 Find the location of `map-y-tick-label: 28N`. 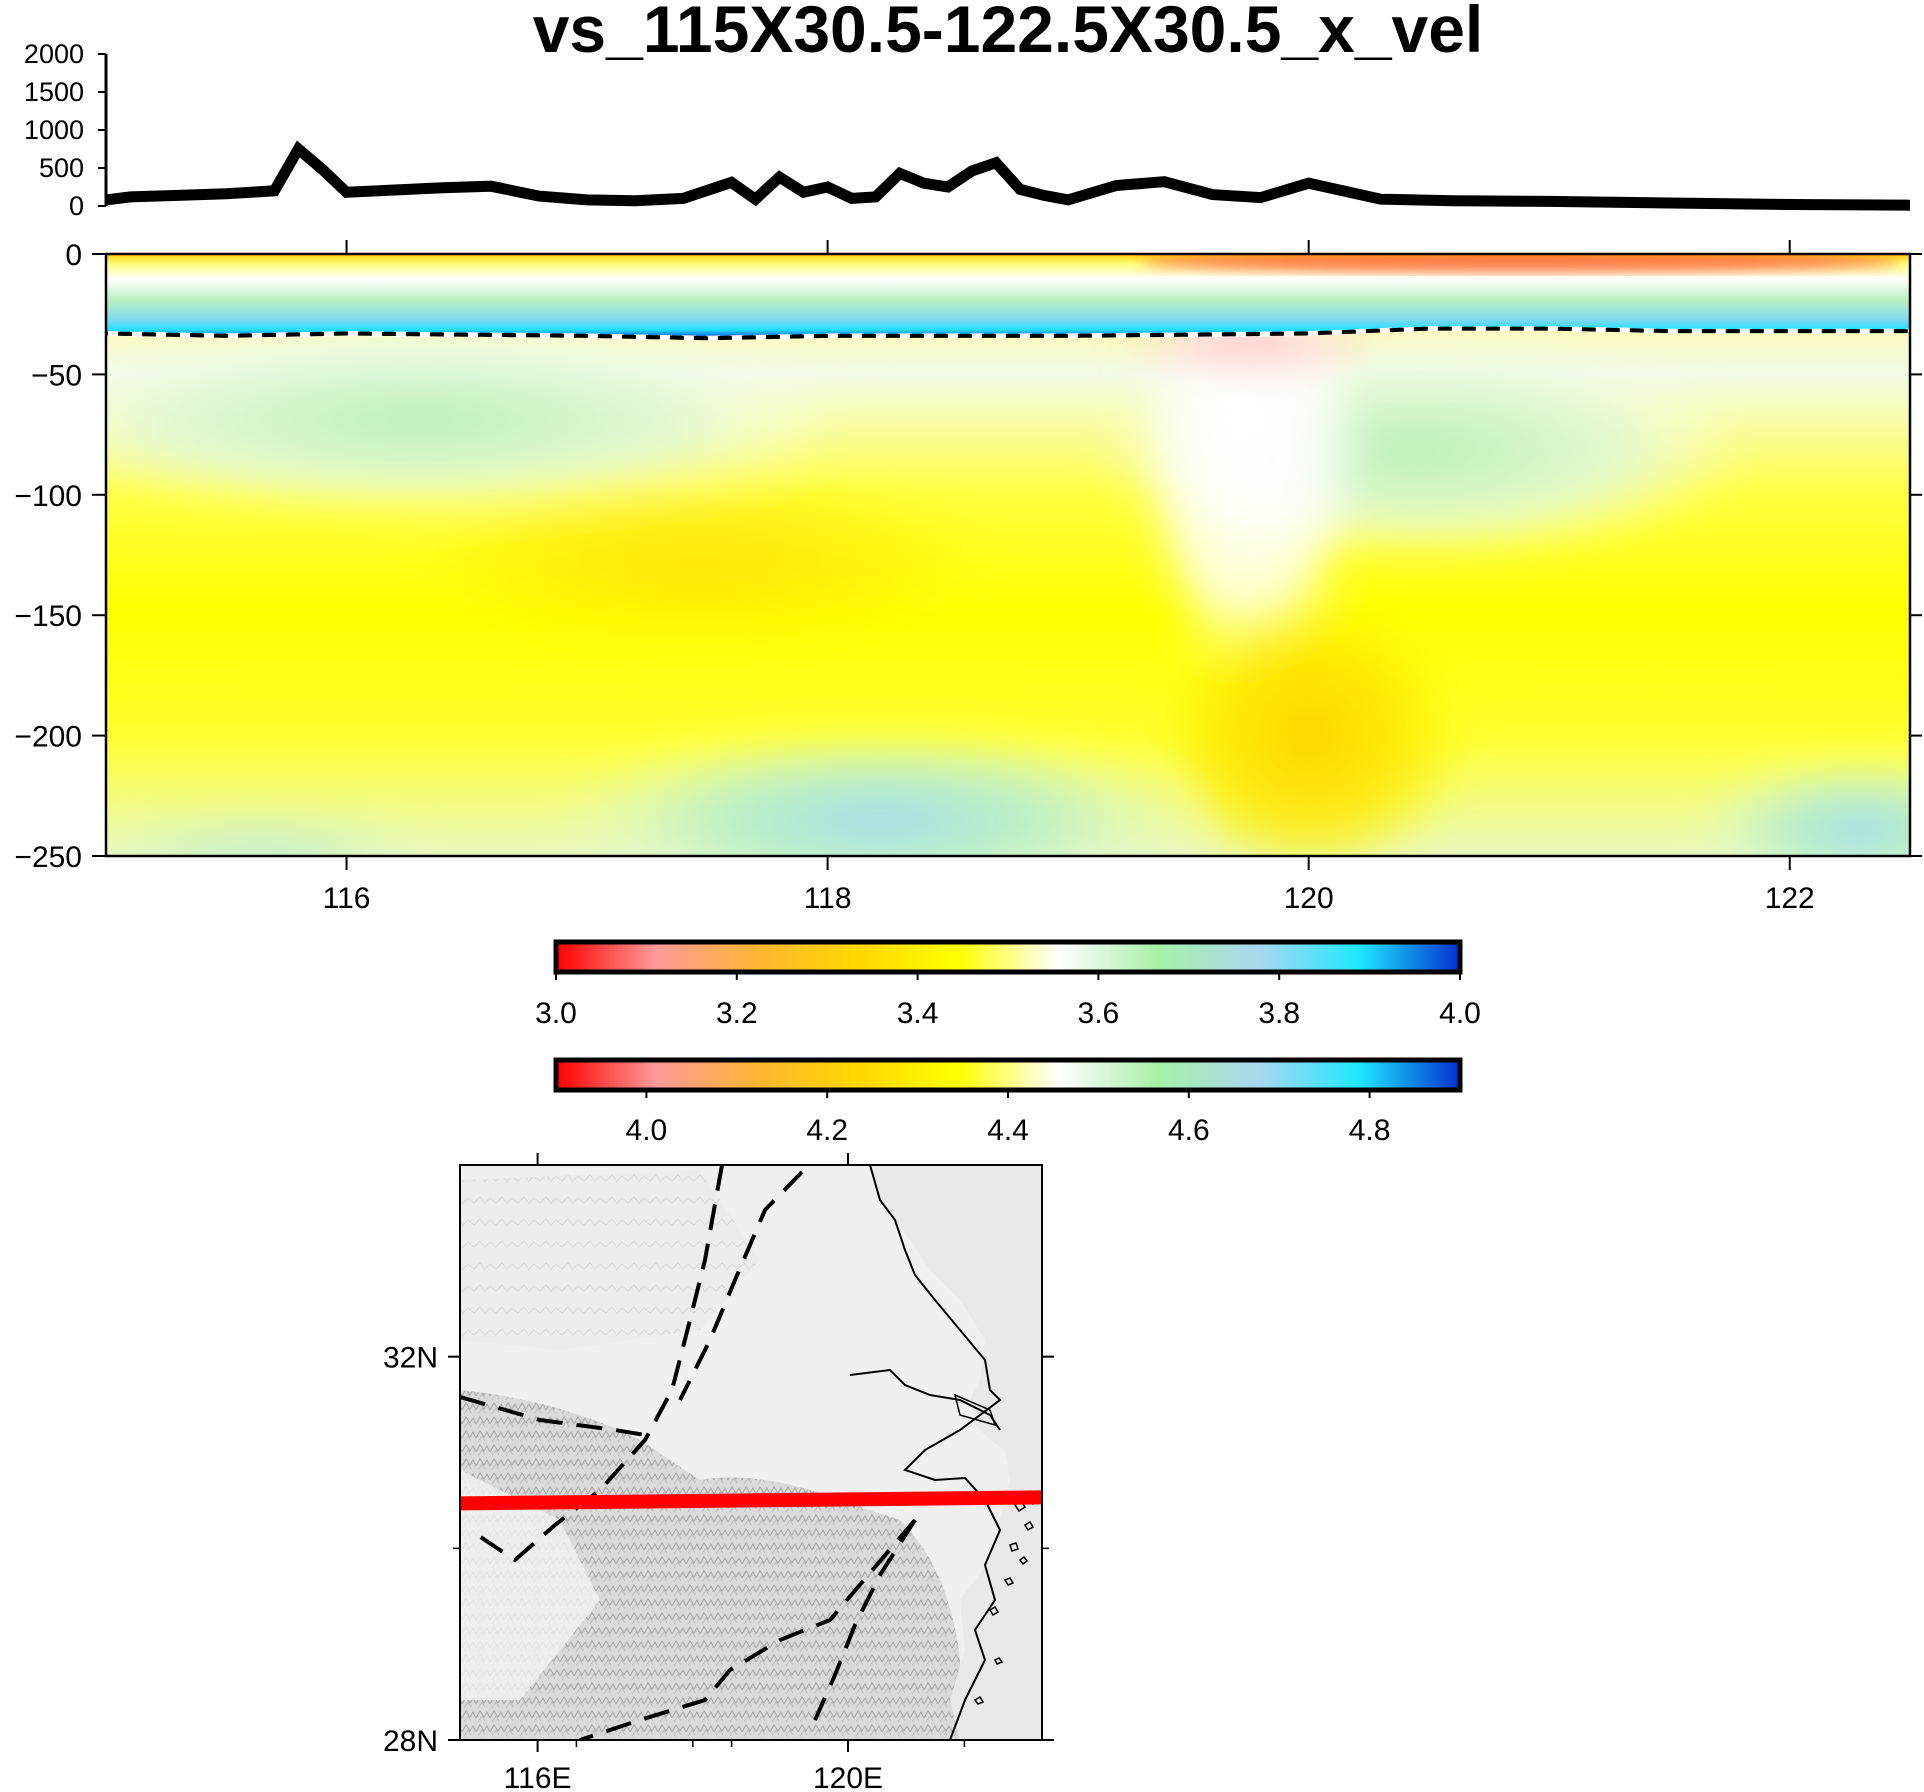

map-y-tick-label: 28N is located at coordinates (410, 1741).